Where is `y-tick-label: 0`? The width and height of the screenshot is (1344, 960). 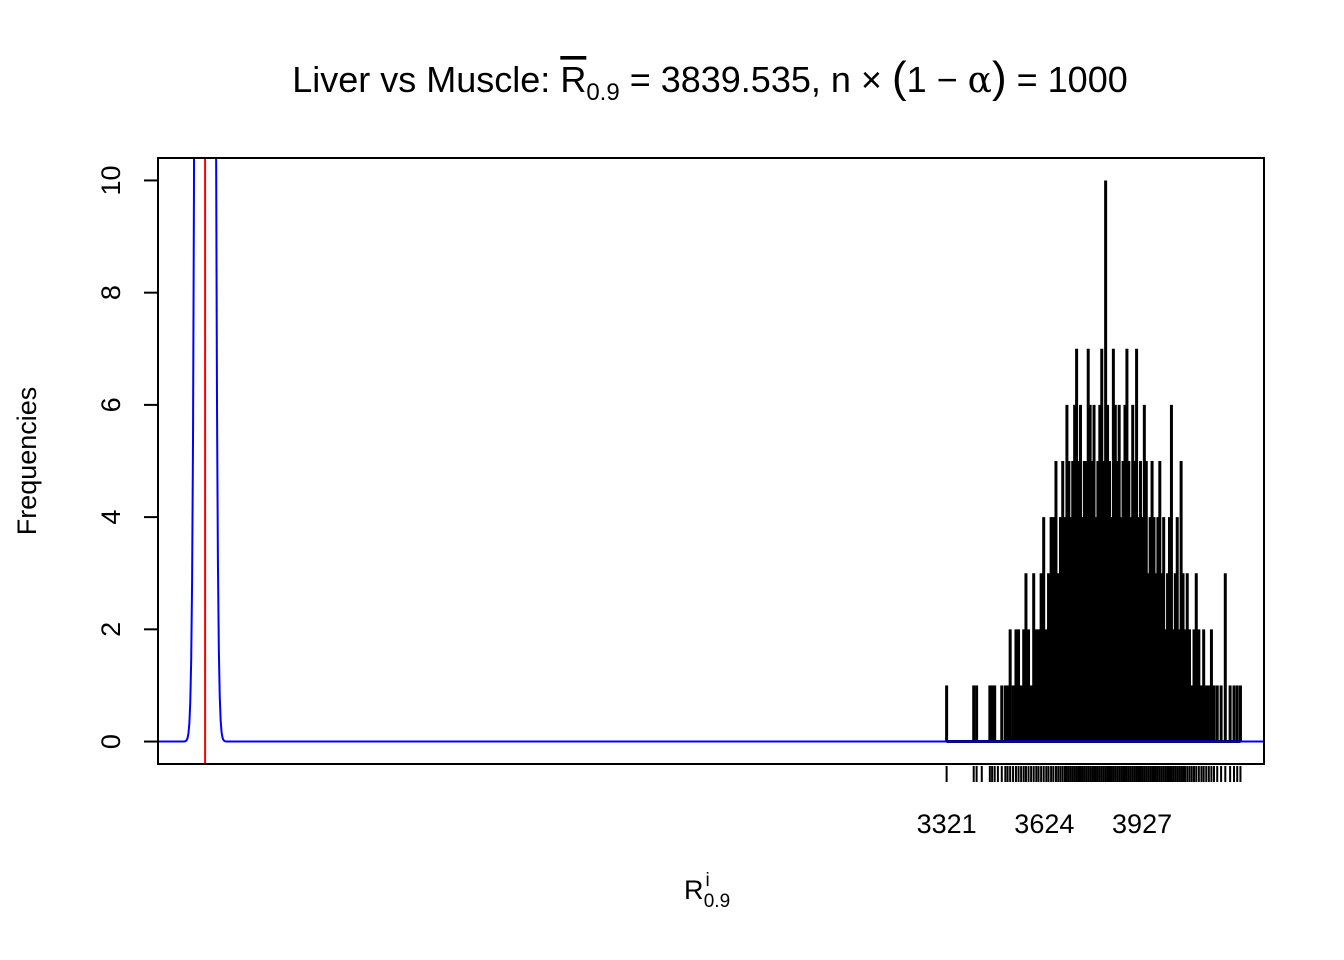
y-tick-label: 0 is located at coordinates (111, 741).